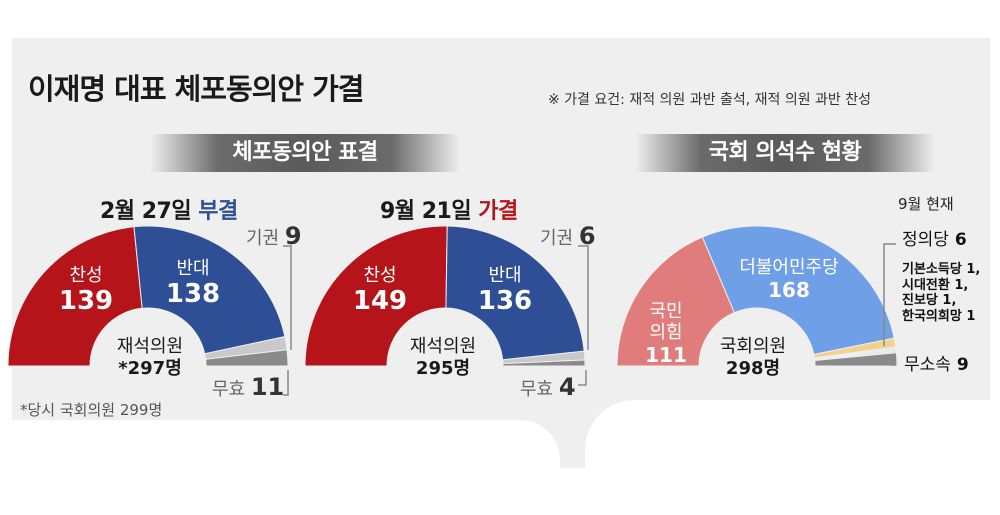 Image resolution: width=1000 pixels, height=515 pixels. Describe the element at coordinates (548, 387) in the screenshot. I see `vote2-invalid-label: 무효 4` at that location.